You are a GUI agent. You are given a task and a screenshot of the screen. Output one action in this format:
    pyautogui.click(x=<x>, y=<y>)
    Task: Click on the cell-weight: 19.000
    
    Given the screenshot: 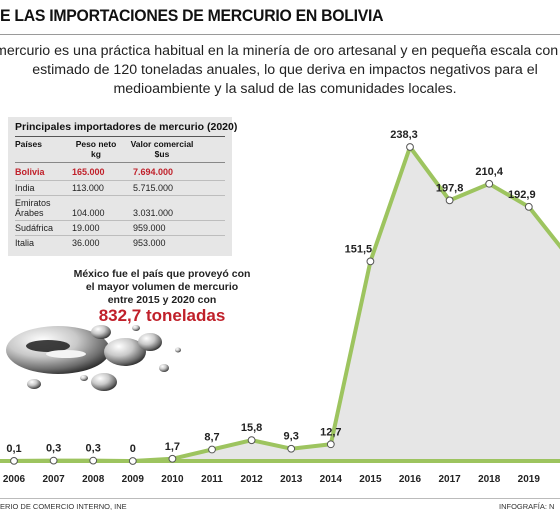 What is the action you would take?
    pyautogui.click(x=86, y=228)
    